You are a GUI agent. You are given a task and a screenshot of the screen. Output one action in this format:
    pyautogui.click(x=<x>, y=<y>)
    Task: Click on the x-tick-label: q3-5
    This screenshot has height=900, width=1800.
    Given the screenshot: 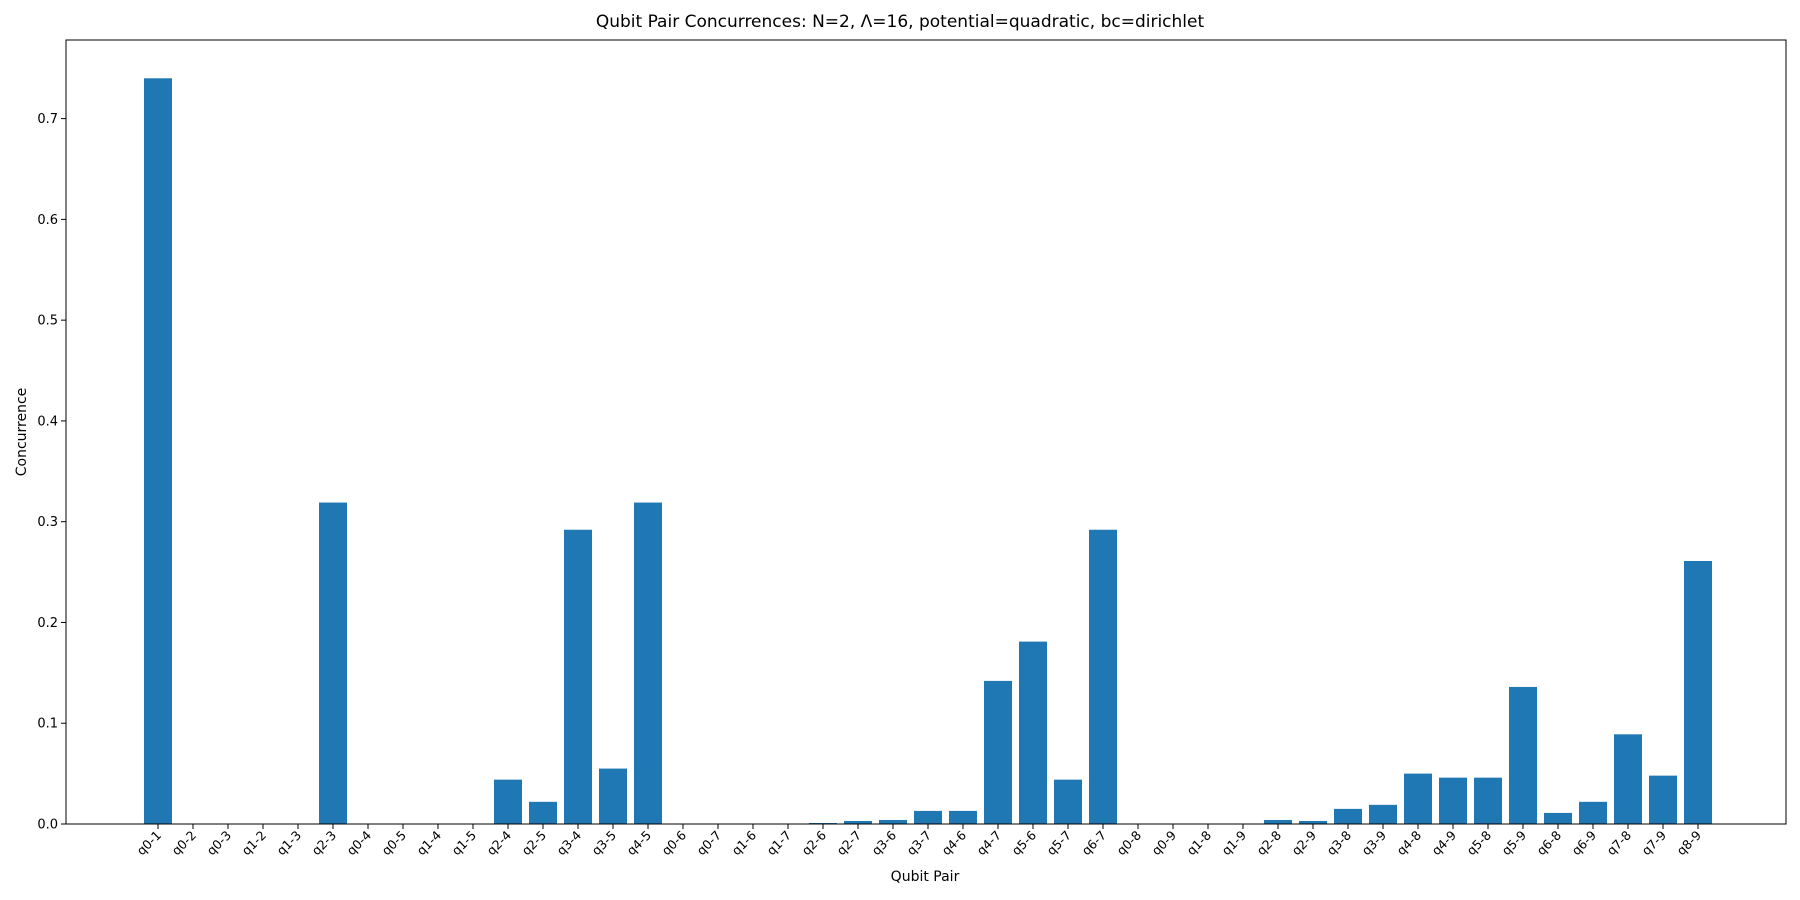 What is the action you would take?
    pyautogui.click(x=603, y=843)
    